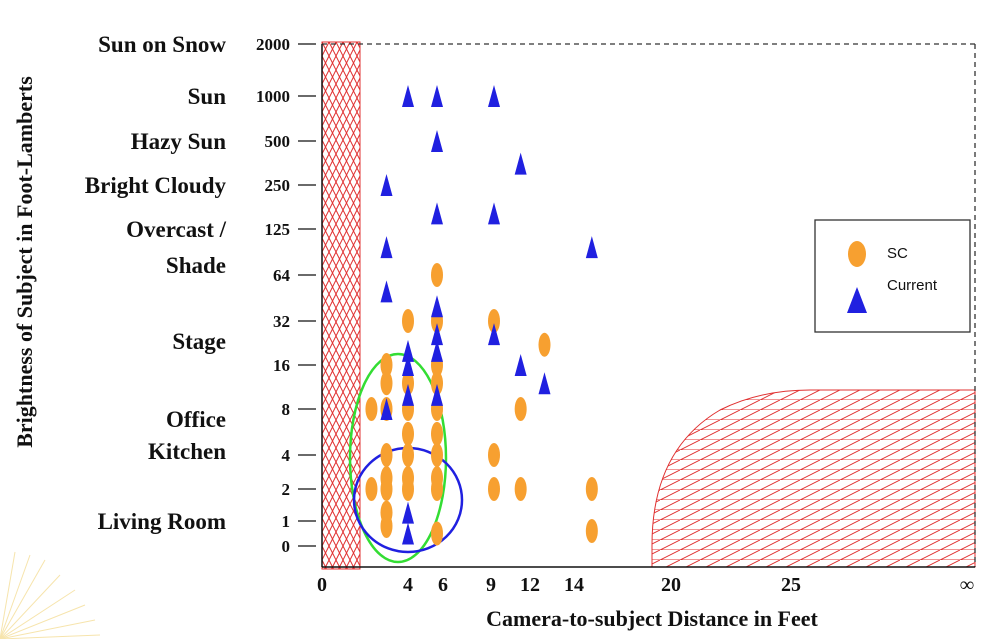 Image resolution: width=992 pixels, height=639 pixels. Describe the element at coordinates (574, 585) in the screenshot. I see `x-tick-label: 14` at that location.